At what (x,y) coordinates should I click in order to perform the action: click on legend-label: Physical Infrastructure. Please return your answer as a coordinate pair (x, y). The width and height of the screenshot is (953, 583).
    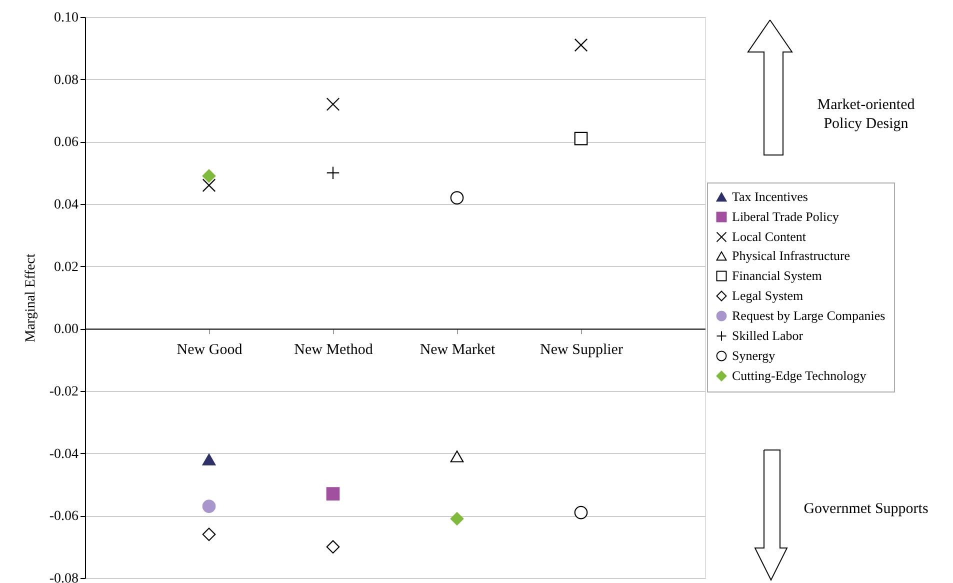
    Looking at the image, I should click on (791, 255).